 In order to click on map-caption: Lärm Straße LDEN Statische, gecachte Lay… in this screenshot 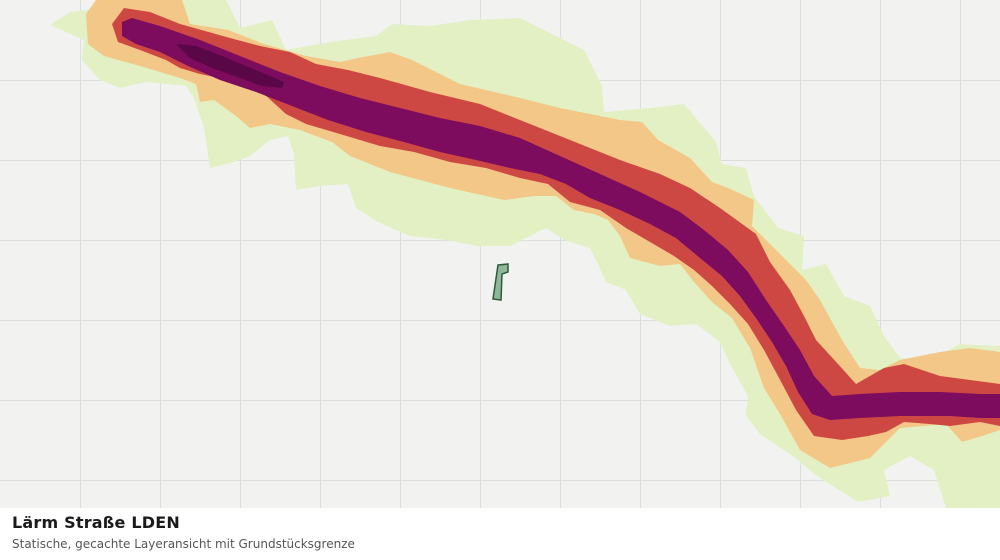, I will do `click(500, 534)`.